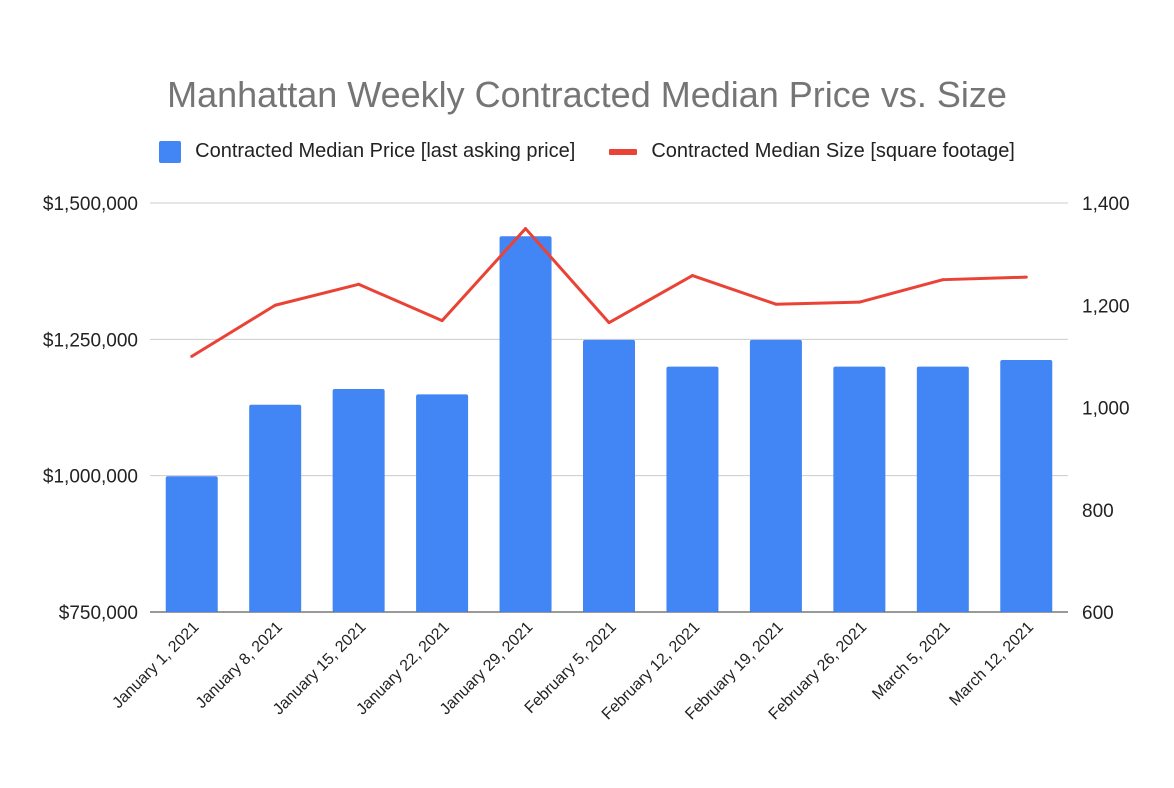 This screenshot has height=788, width=1174. What do you see at coordinates (90, 477) in the screenshot?
I see `y-left-tick-label: $1,000,000` at bounding box center [90, 477].